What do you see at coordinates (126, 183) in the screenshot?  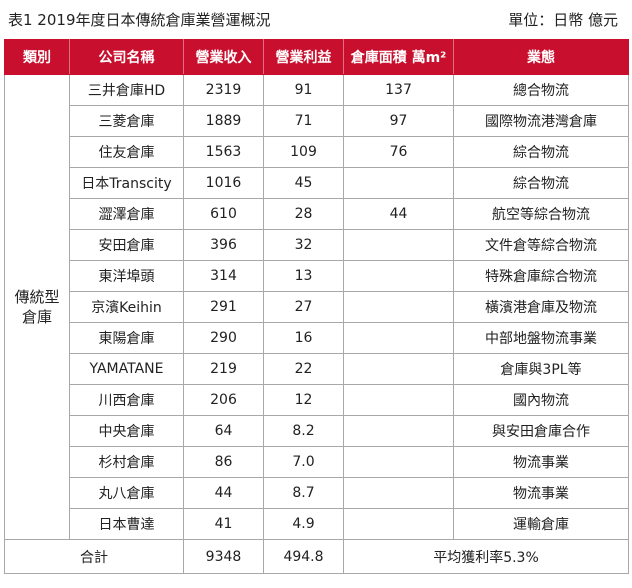 I see `company-cell: 日本Transcity` at bounding box center [126, 183].